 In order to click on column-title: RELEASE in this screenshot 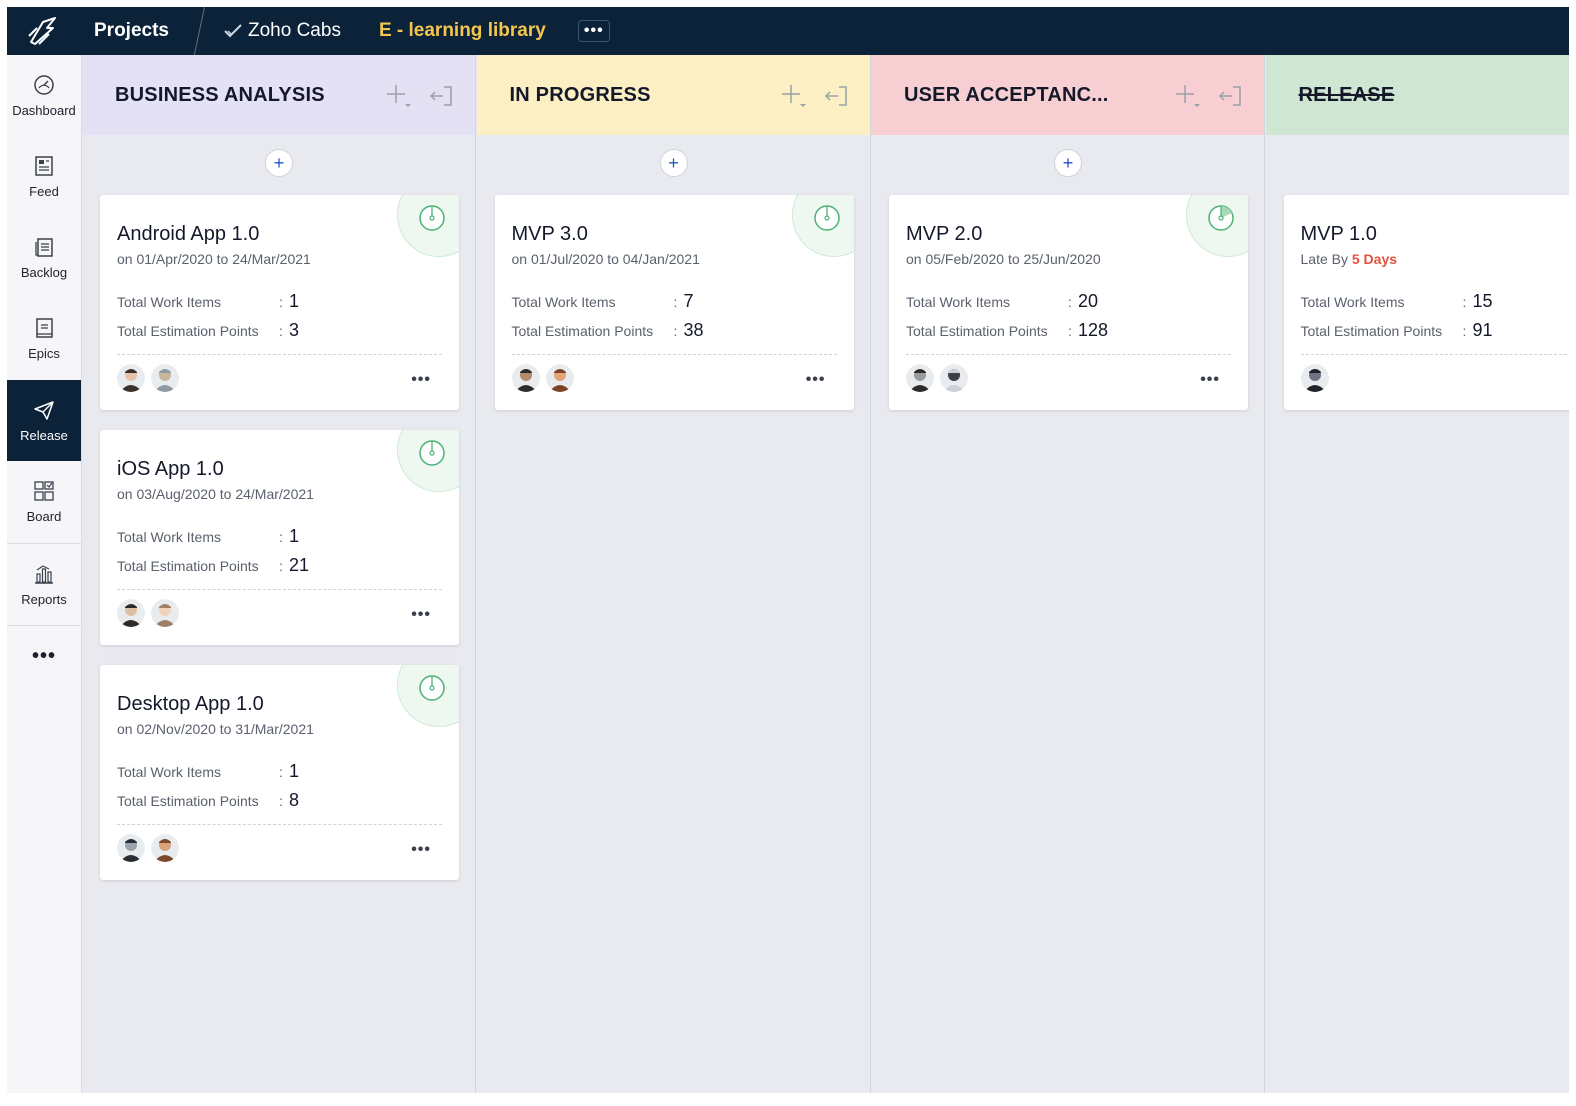, I will do `click(1346, 94)`.